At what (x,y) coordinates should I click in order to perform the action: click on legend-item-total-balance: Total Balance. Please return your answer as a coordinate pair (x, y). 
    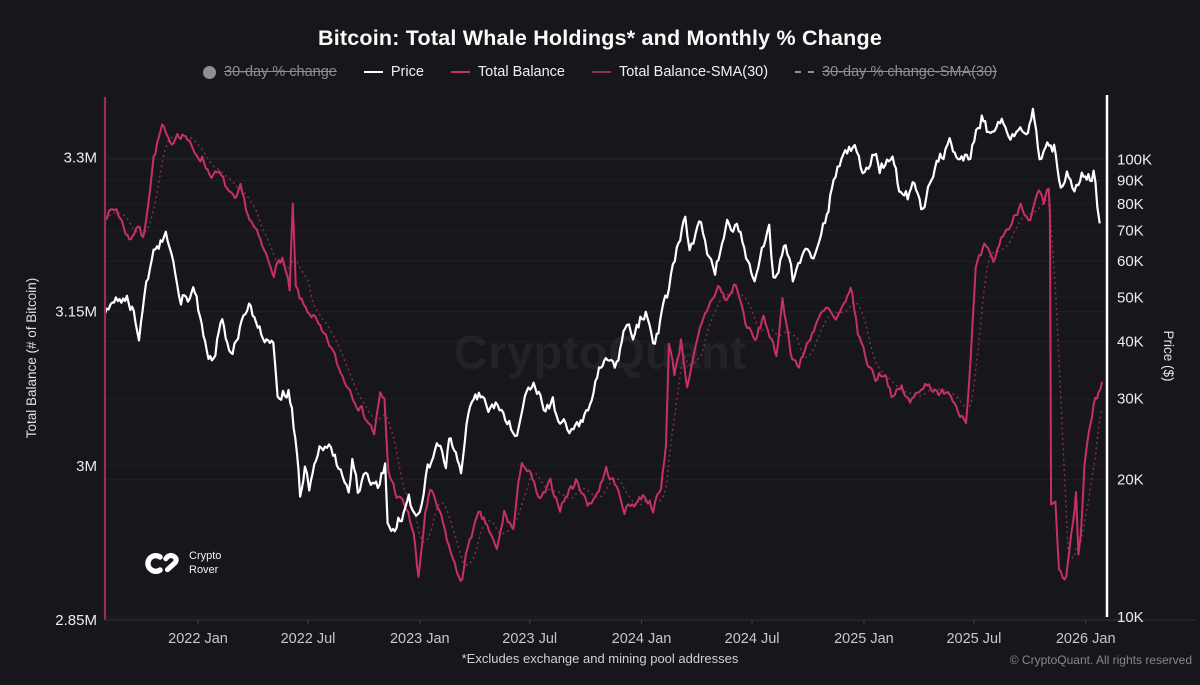
    Looking at the image, I should click on (507, 72).